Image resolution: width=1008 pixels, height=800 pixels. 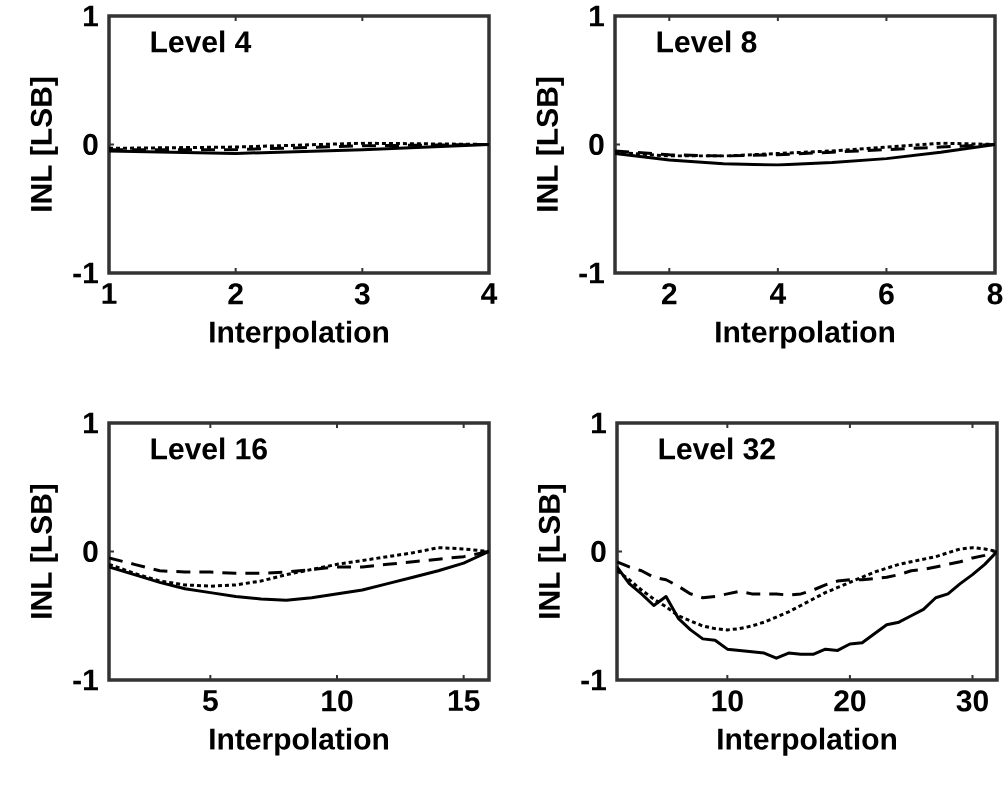 I want to click on chart-title: Level 16, so click(x=209, y=448).